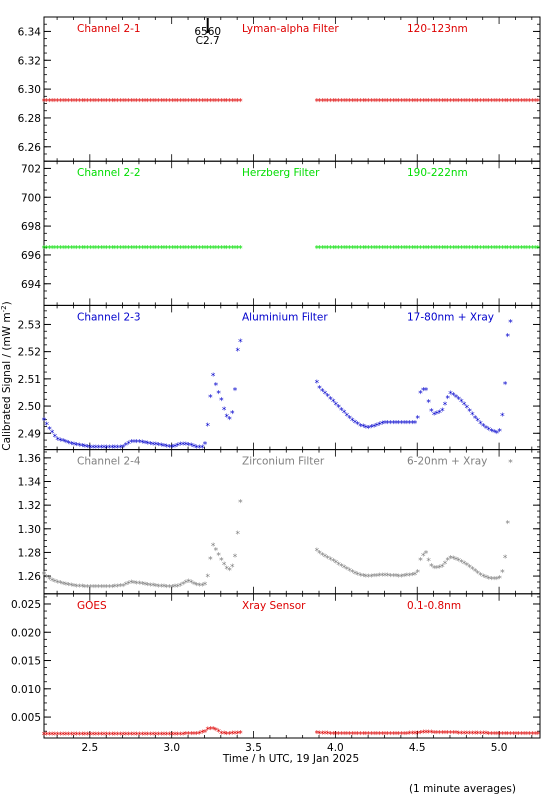 The image size is (550, 800). Describe the element at coordinates (253, 748) in the screenshot. I see `x-tick-label: 3.5` at that location.